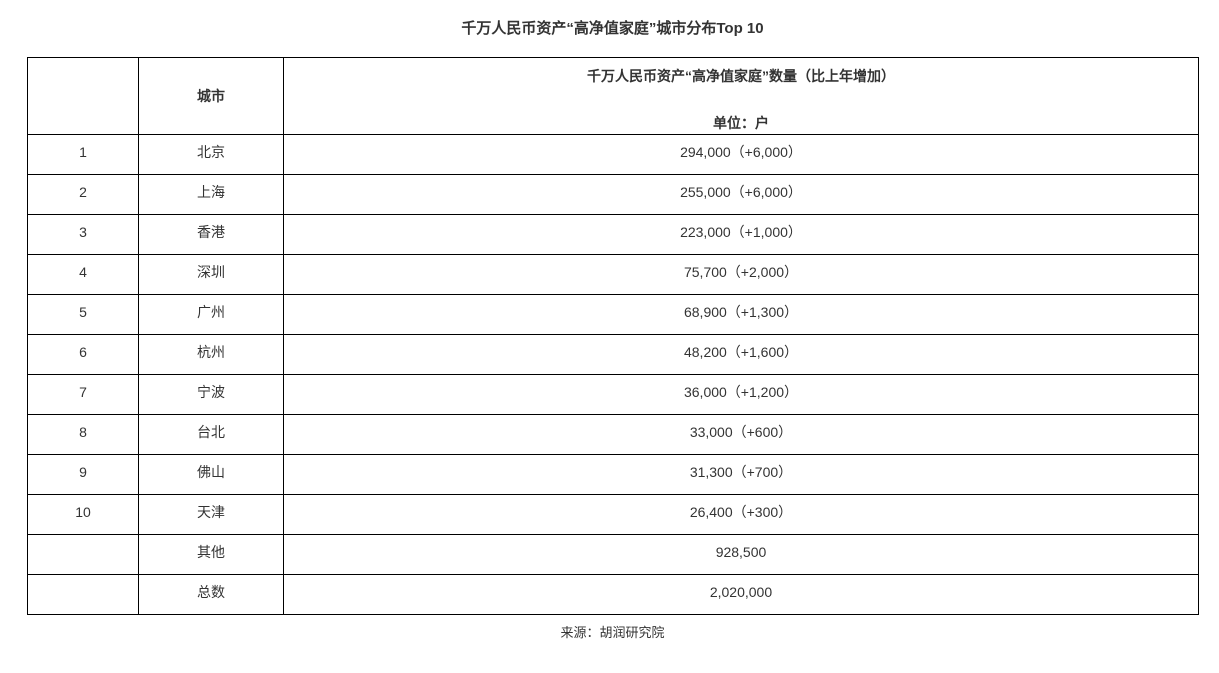 Image resolution: width=1219 pixels, height=673 pixels. I want to click on city-cell: 天津, so click(211, 514).